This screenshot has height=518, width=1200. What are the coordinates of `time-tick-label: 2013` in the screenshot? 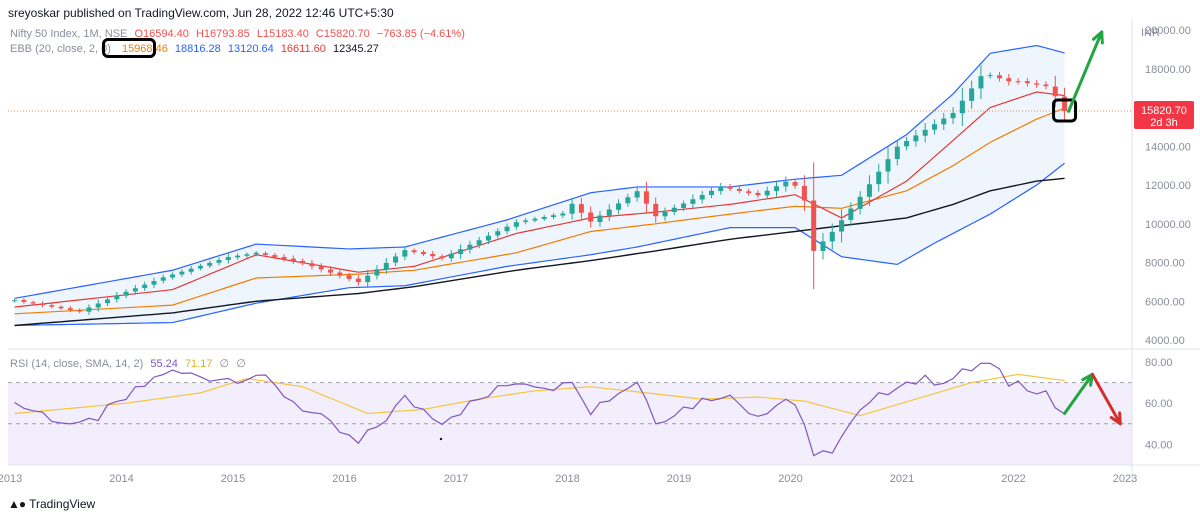 It's located at (11, 479).